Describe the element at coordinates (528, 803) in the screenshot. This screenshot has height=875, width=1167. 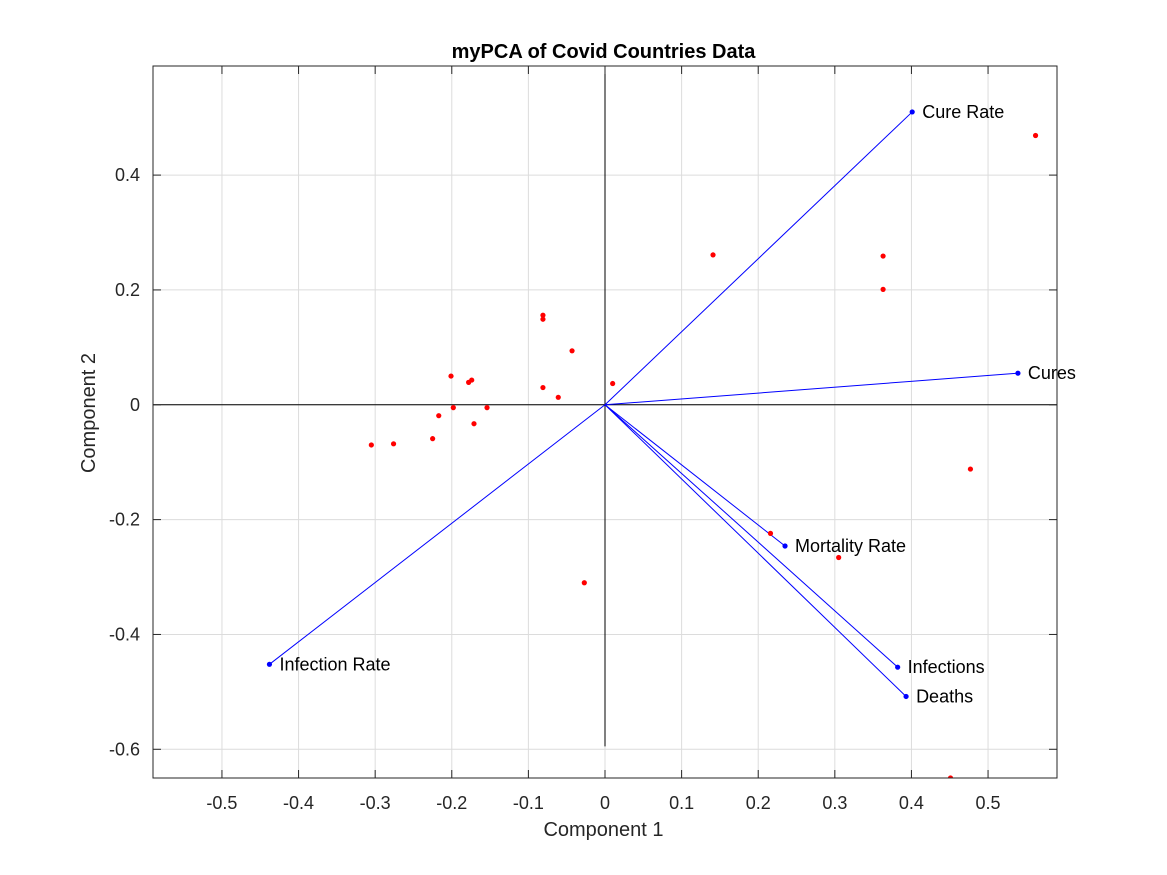
I see `x-tick-label: -0.1` at that location.